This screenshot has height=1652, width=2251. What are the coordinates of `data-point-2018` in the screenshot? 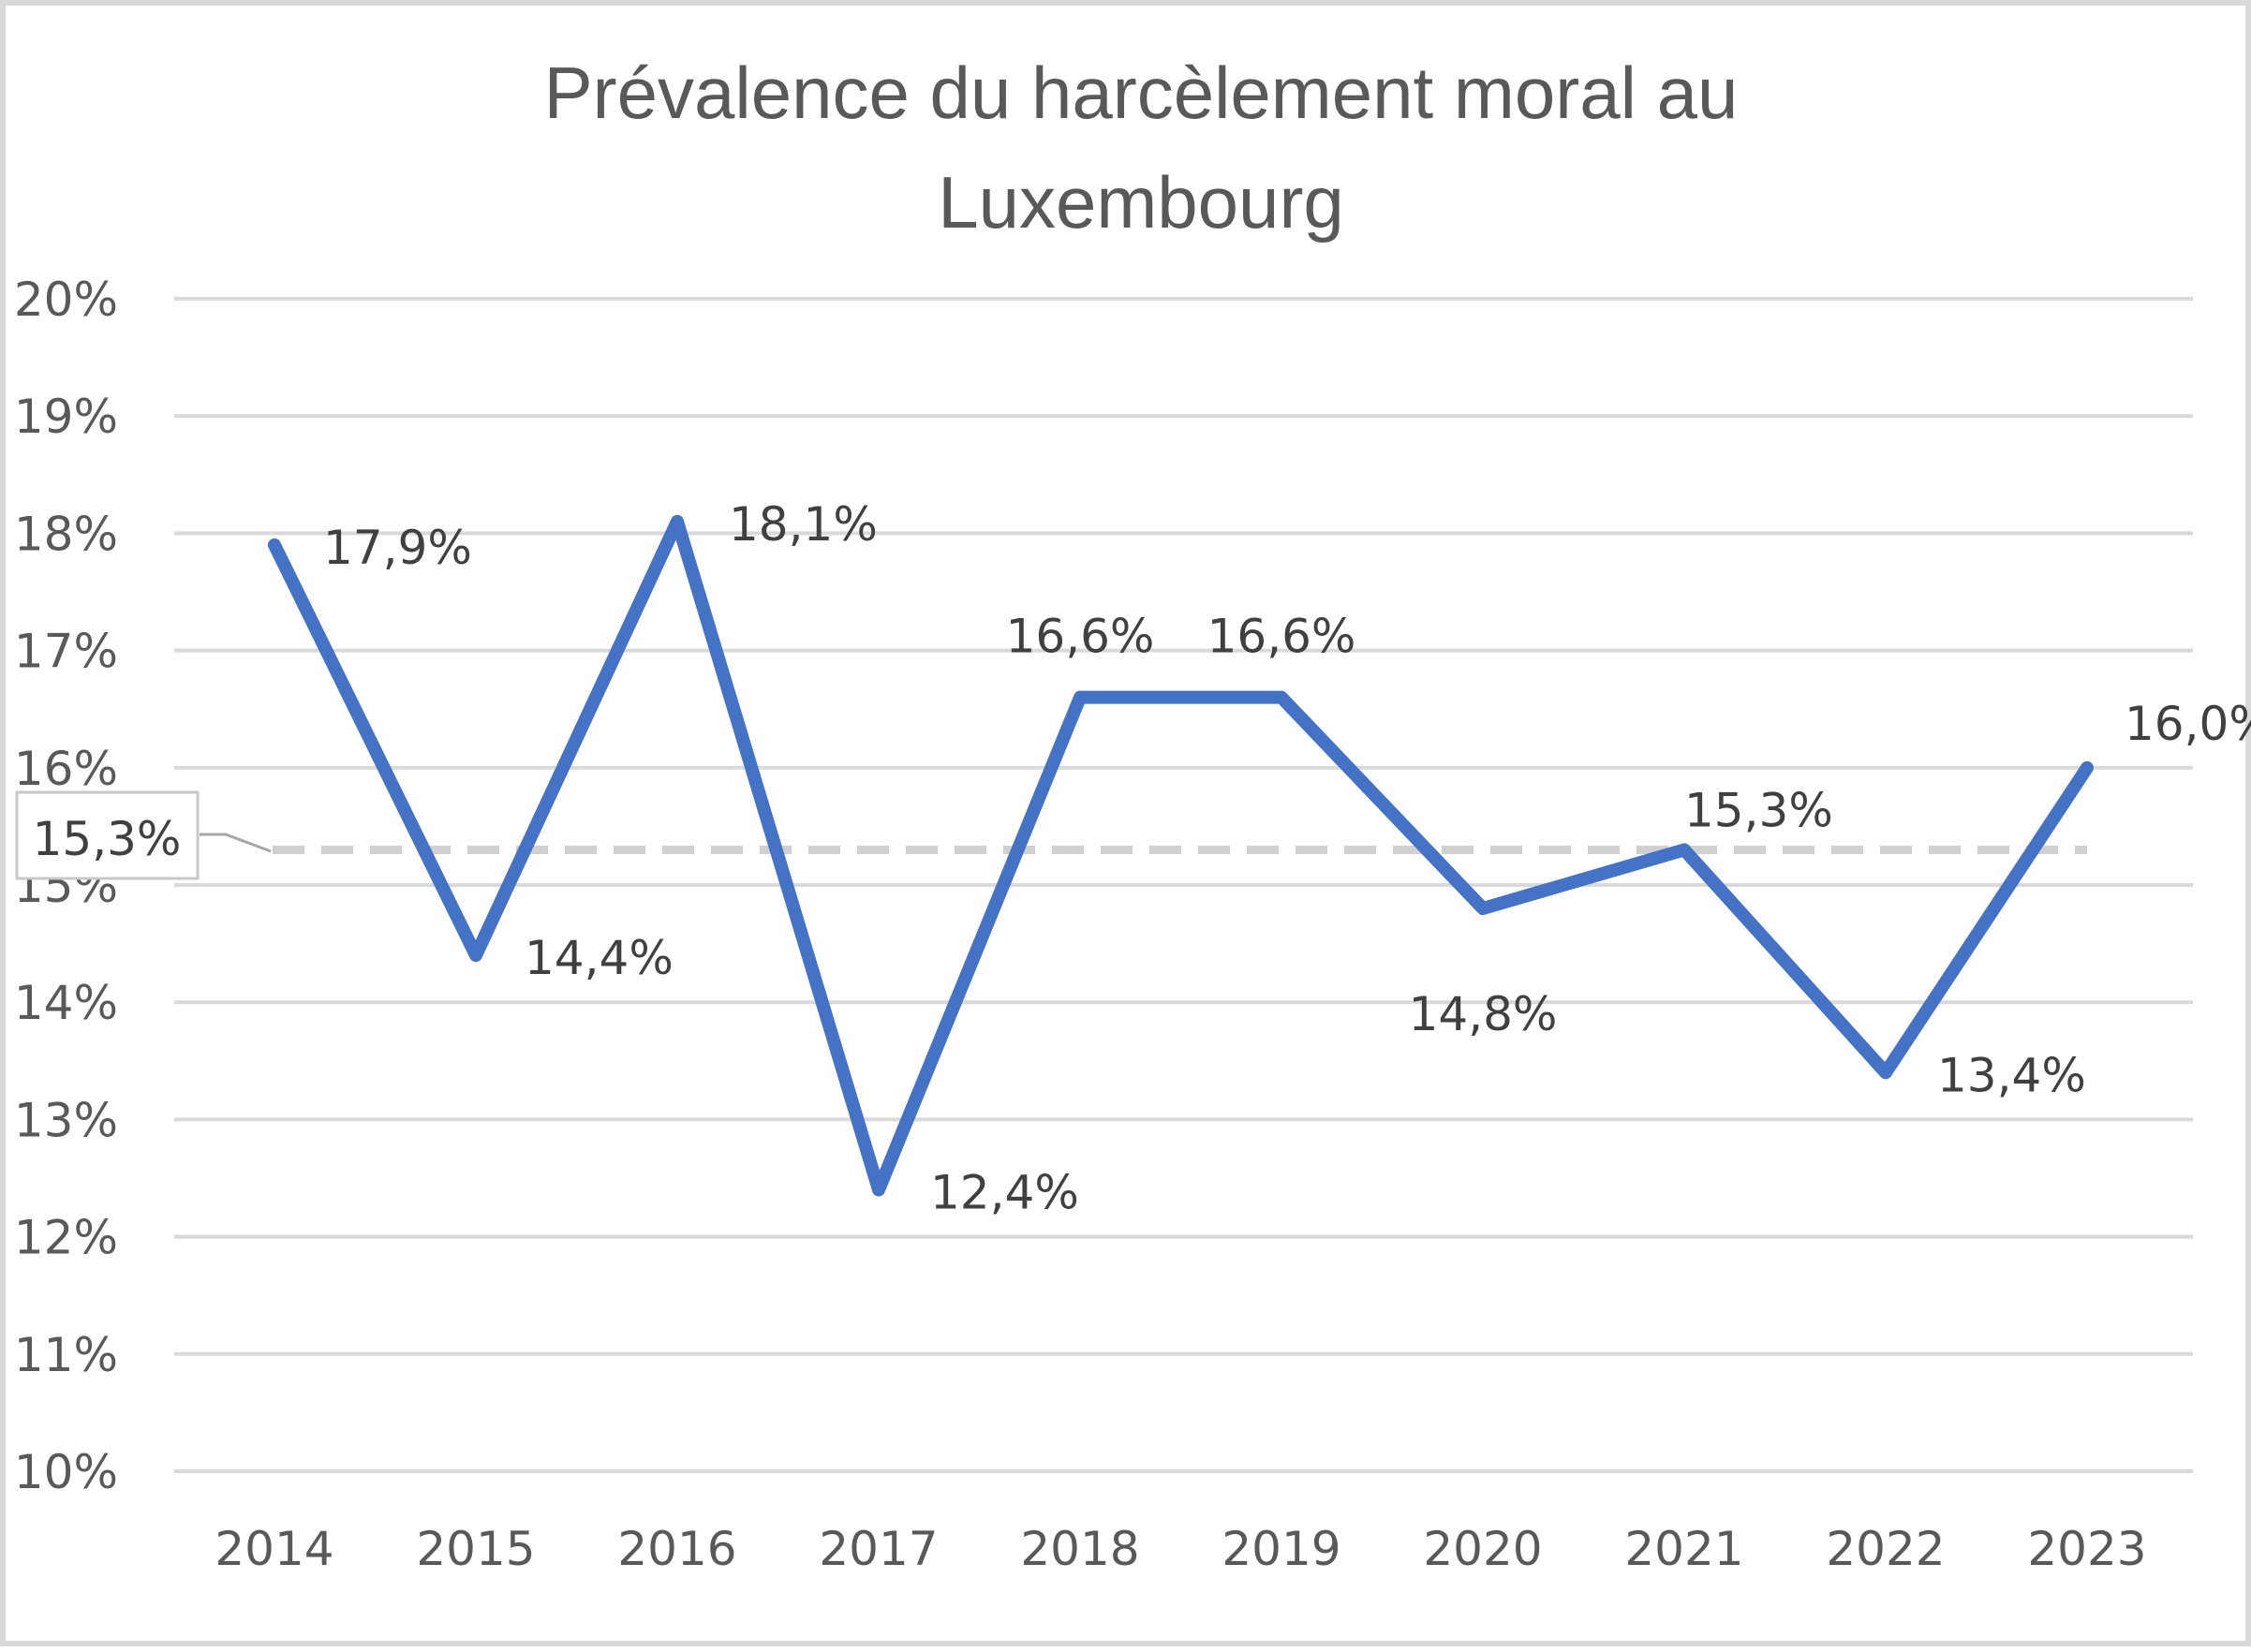 It's located at (1080, 697).